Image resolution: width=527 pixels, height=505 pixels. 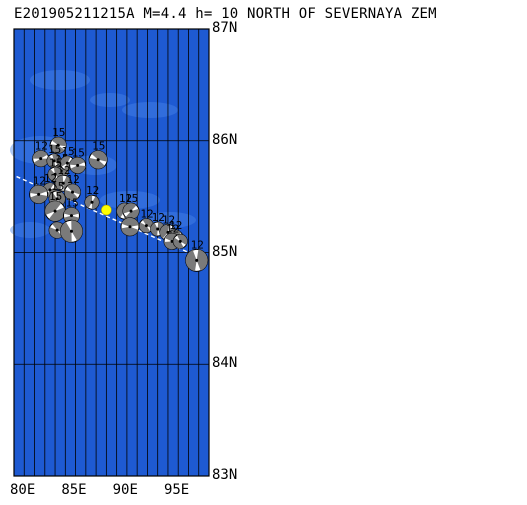 I want to click on latitude-label: 83N, so click(x=225, y=475).